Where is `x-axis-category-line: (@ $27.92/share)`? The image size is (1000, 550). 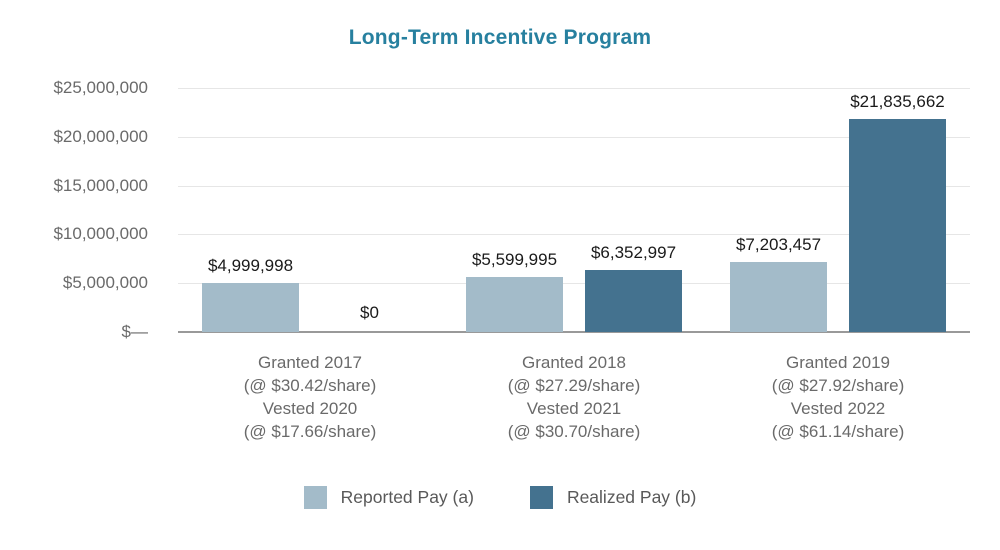 x-axis-category-line: (@ $27.92/share) is located at coordinates (838, 385).